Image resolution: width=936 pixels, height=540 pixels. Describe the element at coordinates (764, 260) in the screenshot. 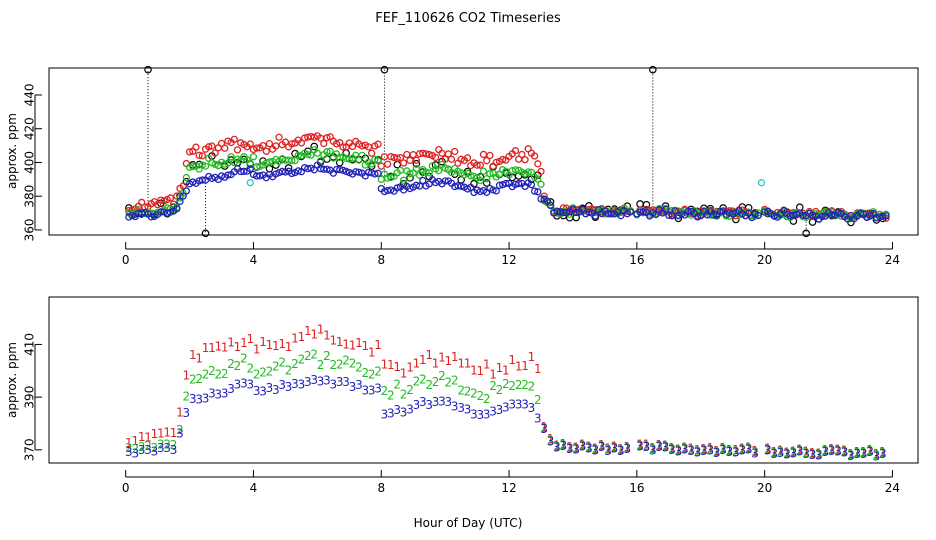

I see `x-tick-label: 20` at that location.